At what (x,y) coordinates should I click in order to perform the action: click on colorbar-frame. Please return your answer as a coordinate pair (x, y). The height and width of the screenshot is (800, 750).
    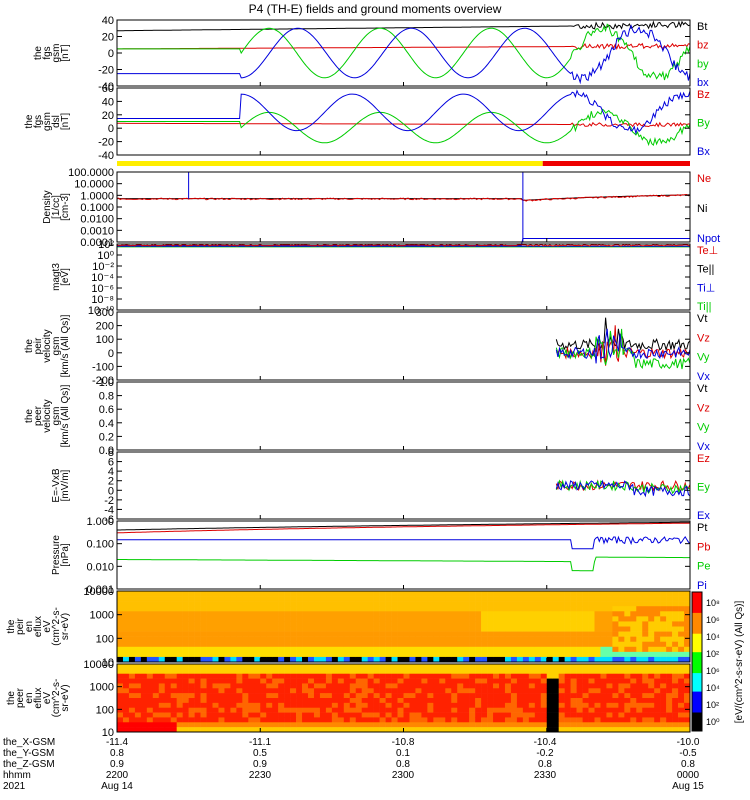
    Looking at the image, I should click on (697, 661).